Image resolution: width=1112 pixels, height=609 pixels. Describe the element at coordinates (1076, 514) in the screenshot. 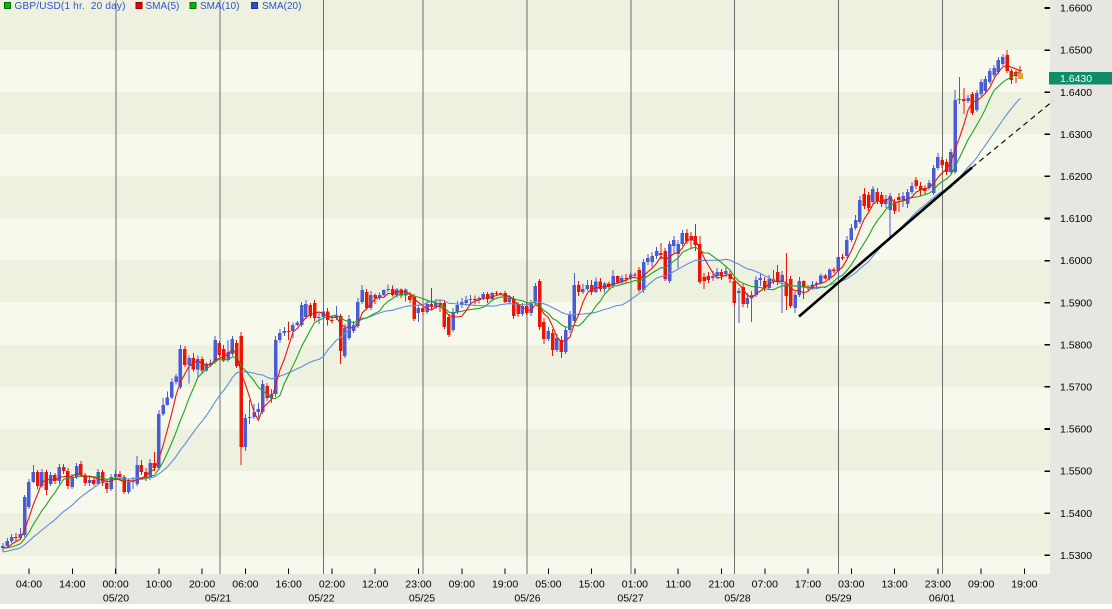

I see `svg-text: 1.5400` at that location.